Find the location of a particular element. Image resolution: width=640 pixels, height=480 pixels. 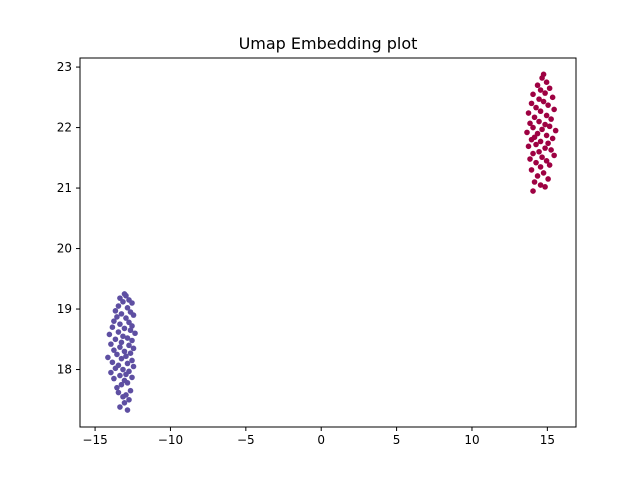

y-tick-label: 18 is located at coordinates (64, 370).